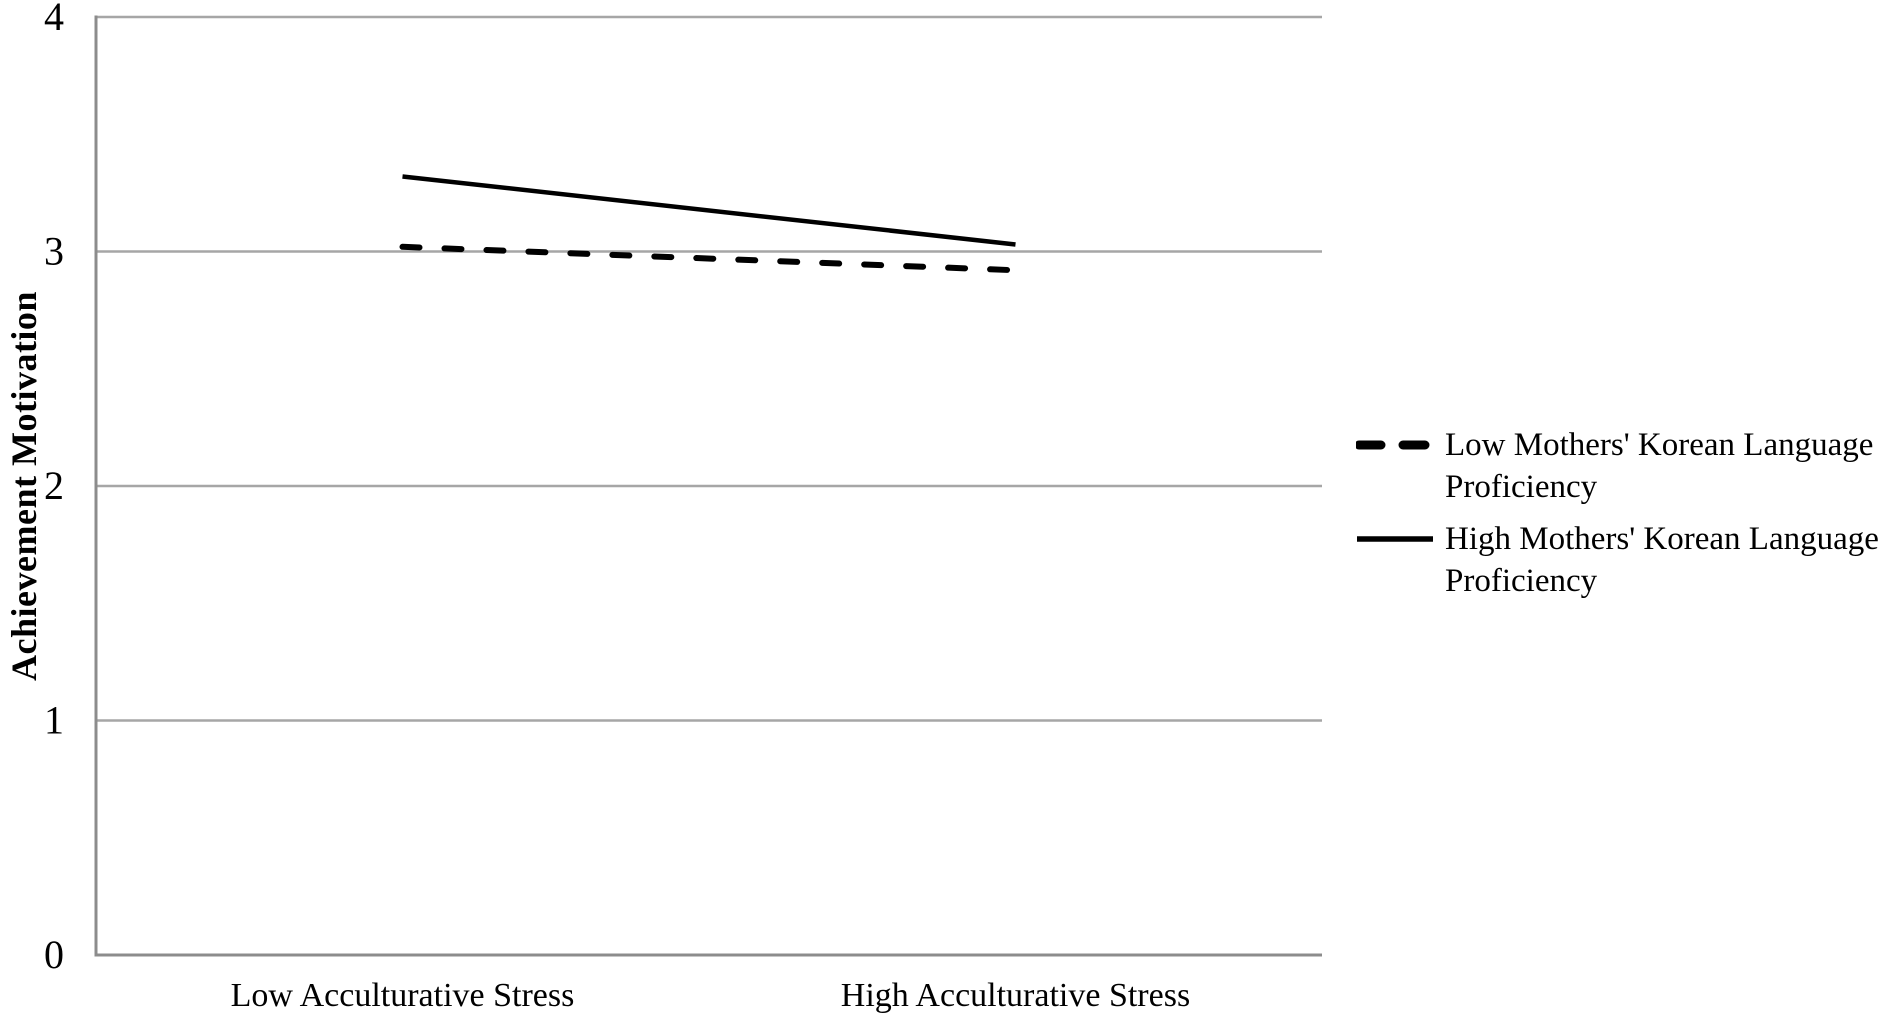 The height and width of the screenshot is (1017, 1892). I want to click on legend-entry-low-proficiency: Low Mothers' Korean Language Proficiency, so click(1624, 466).